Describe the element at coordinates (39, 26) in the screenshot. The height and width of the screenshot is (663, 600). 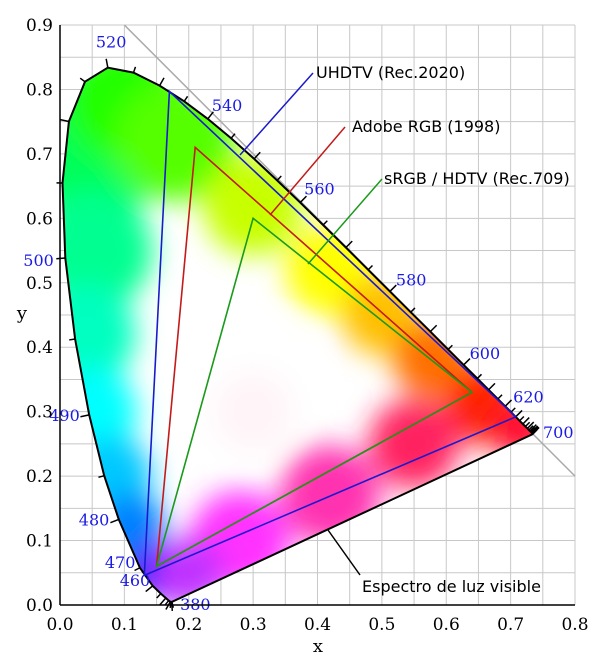
I see `y-tick-label: 0.9` at that location.